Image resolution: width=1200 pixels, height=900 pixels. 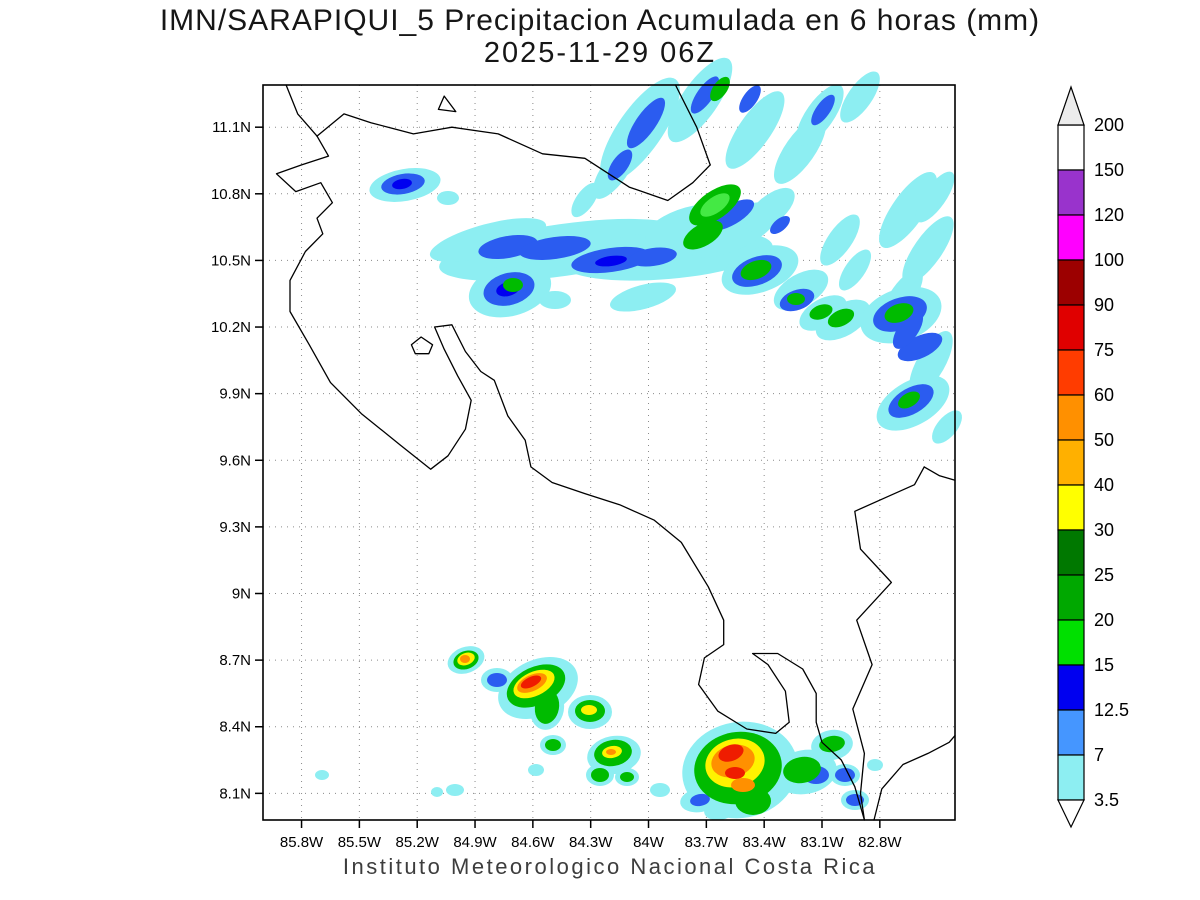 I want to click on coastline-panama-border, so click(x=888, y=643).